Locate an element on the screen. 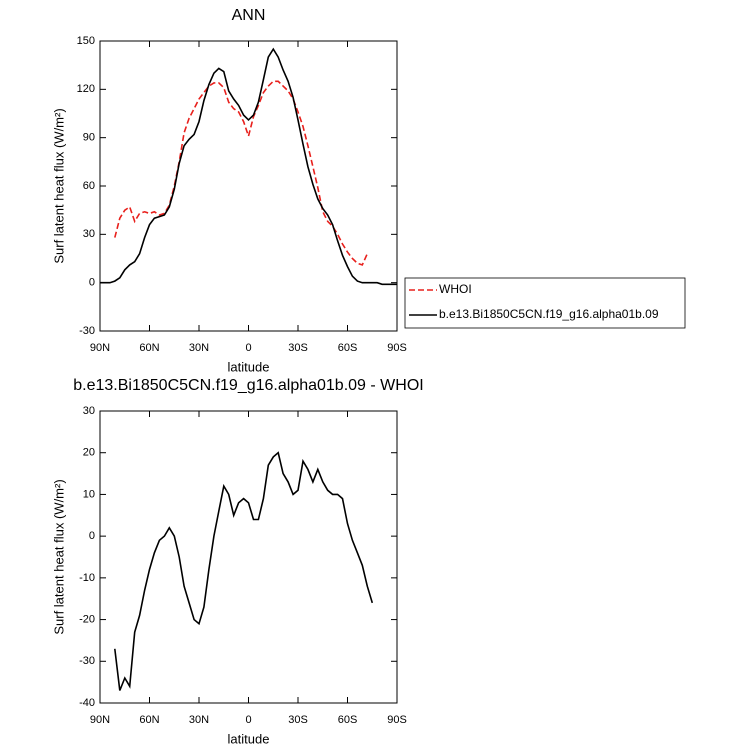 The height and width of the screenshot is (755, 733). y-tick-label: -10 is located at coordinates (87, 578).